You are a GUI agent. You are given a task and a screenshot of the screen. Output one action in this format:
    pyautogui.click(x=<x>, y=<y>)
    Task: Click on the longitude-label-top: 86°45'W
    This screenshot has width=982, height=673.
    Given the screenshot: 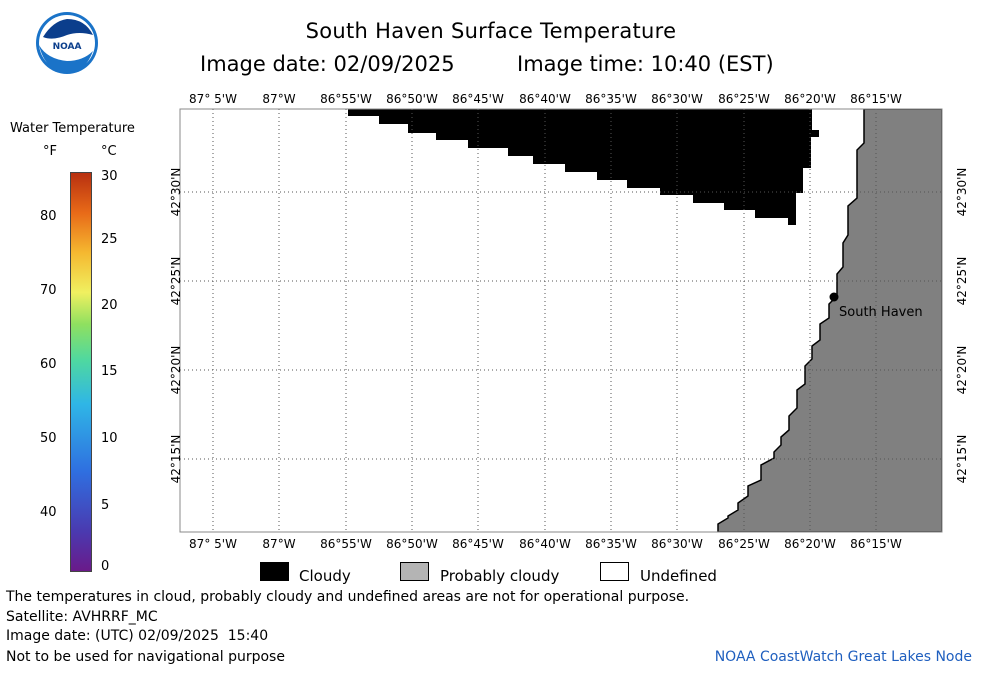 What is the action you would take?
    pyautogui.click(x=478, y=99)
    